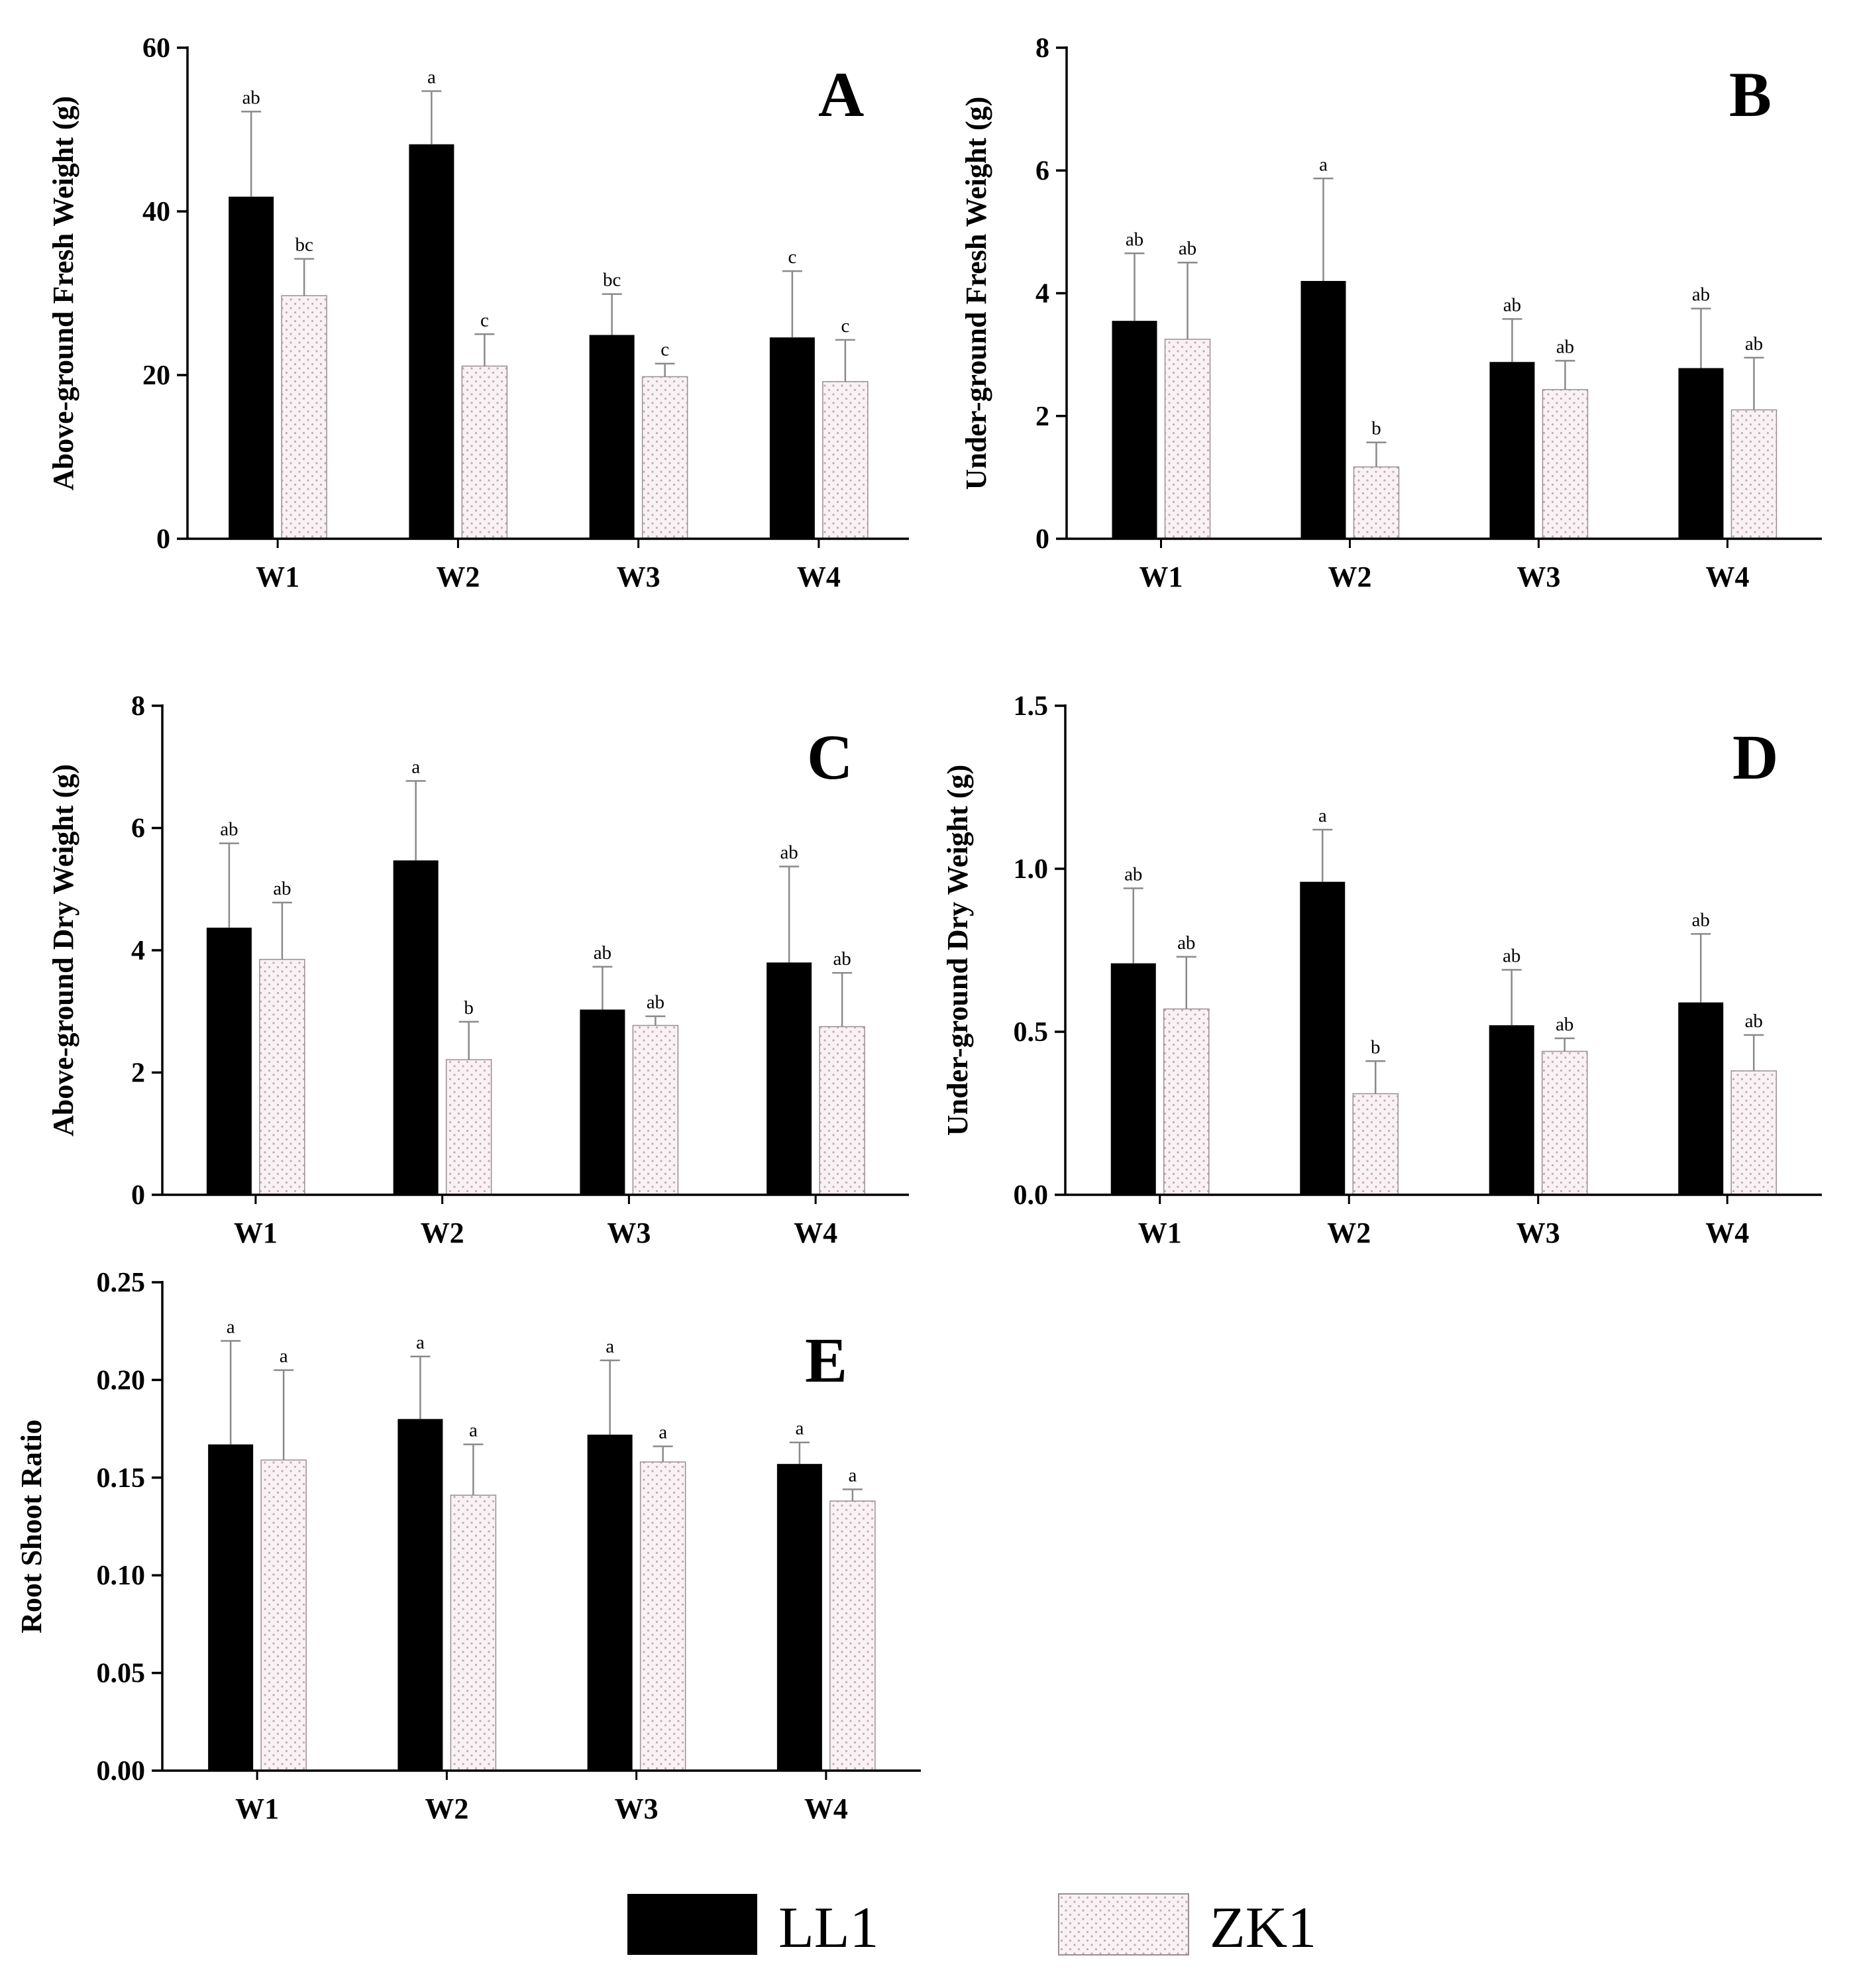  Describe the element at coordinates (473, 1430) in the screenshot. I see `significance-label-zk1-w2: a` at that location.